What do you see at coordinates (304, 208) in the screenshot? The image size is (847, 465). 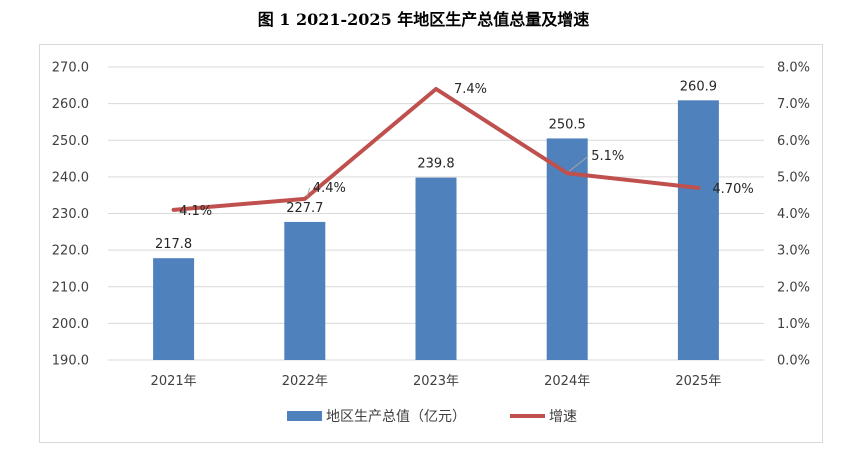 I see `bar-value-label: 227.7` at bounding box center [304, 208].